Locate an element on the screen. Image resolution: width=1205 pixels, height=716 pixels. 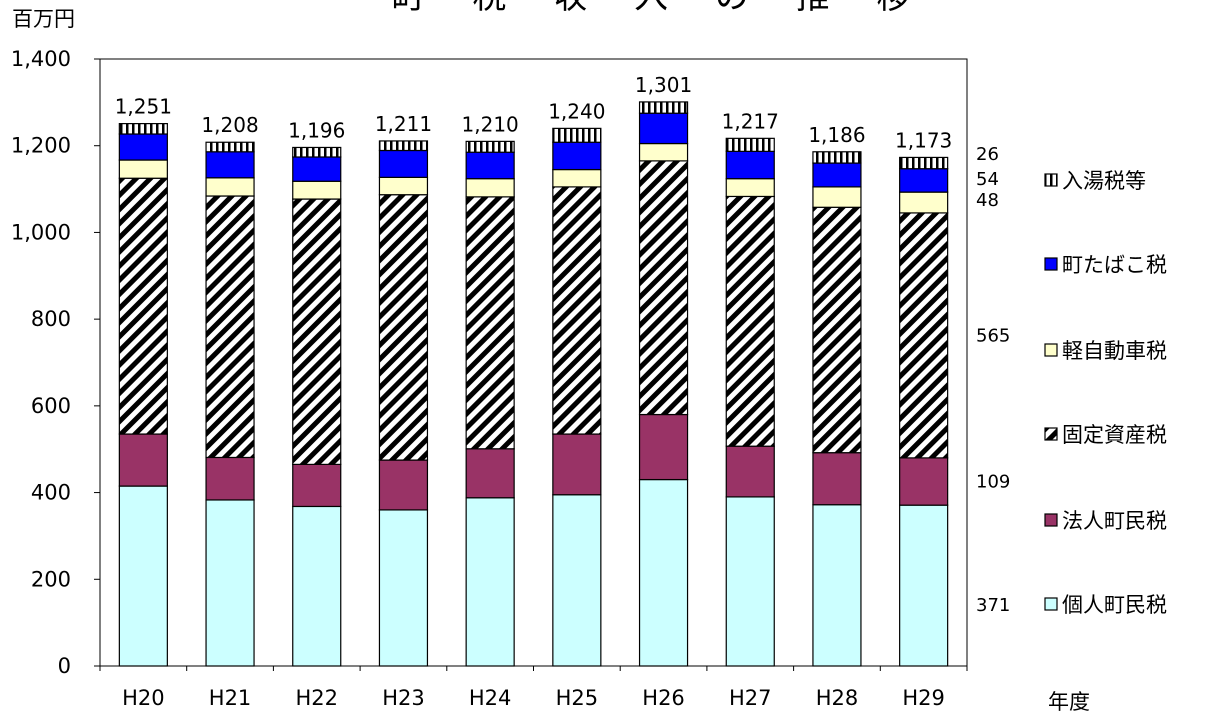
bar-total-label: 1,240 is located at coordinates (576, 111).